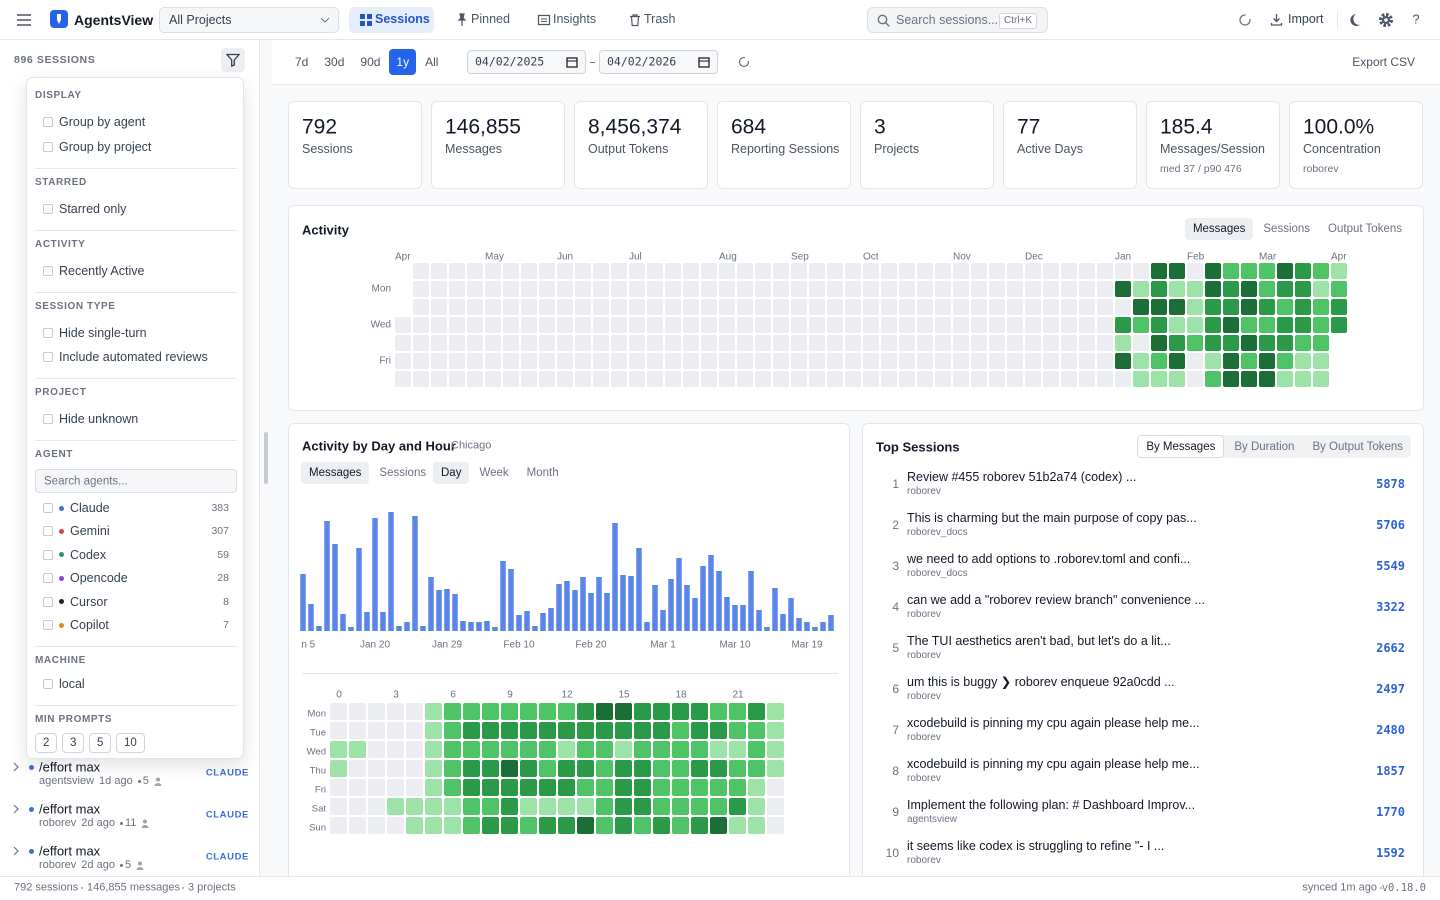  I want to click on range-button: 7d, so click(301, 62).